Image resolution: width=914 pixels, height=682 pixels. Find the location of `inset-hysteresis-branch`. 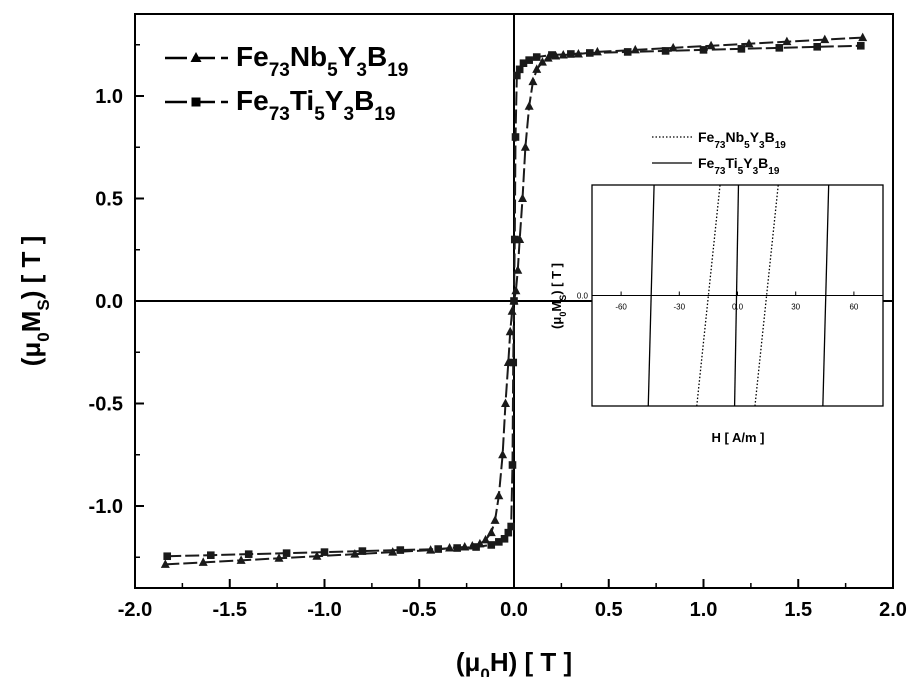

inset-hysteresis-branch is located at coordinates (651, 295).